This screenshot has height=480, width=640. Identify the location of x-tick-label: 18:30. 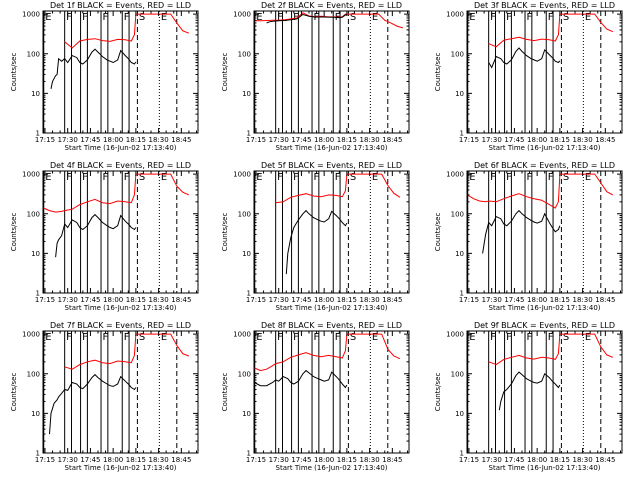
(583, 300).